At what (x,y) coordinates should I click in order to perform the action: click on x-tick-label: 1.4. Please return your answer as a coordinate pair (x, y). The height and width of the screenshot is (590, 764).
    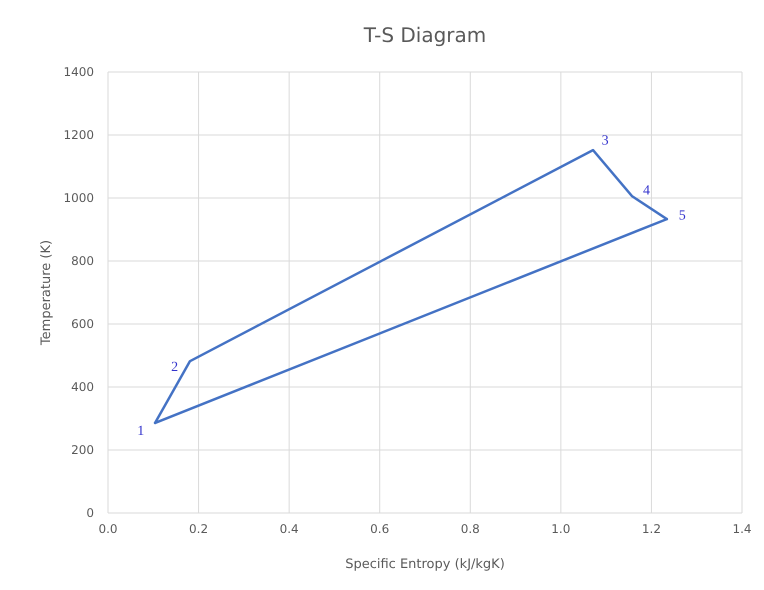
    Looking at the image, I should click on (742, 529).